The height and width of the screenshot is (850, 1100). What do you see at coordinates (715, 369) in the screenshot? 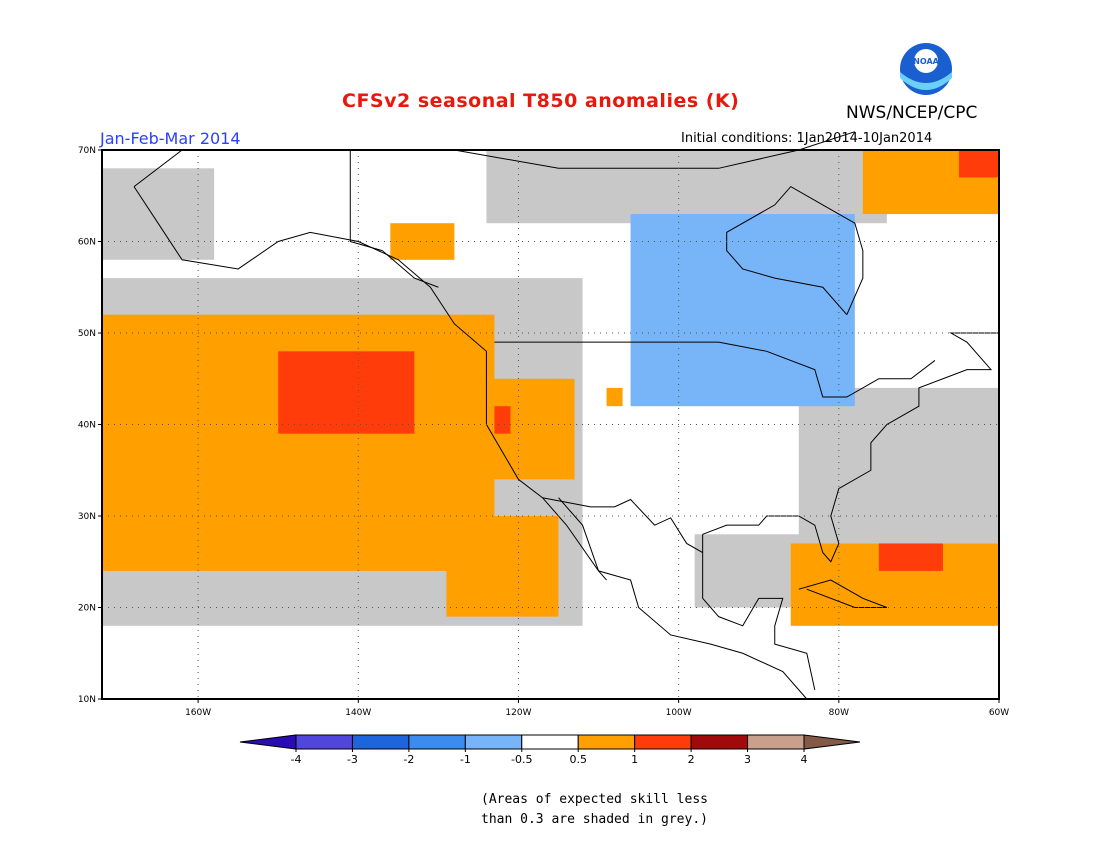
I see `us-canada-border` at bounding box center [715, 369].